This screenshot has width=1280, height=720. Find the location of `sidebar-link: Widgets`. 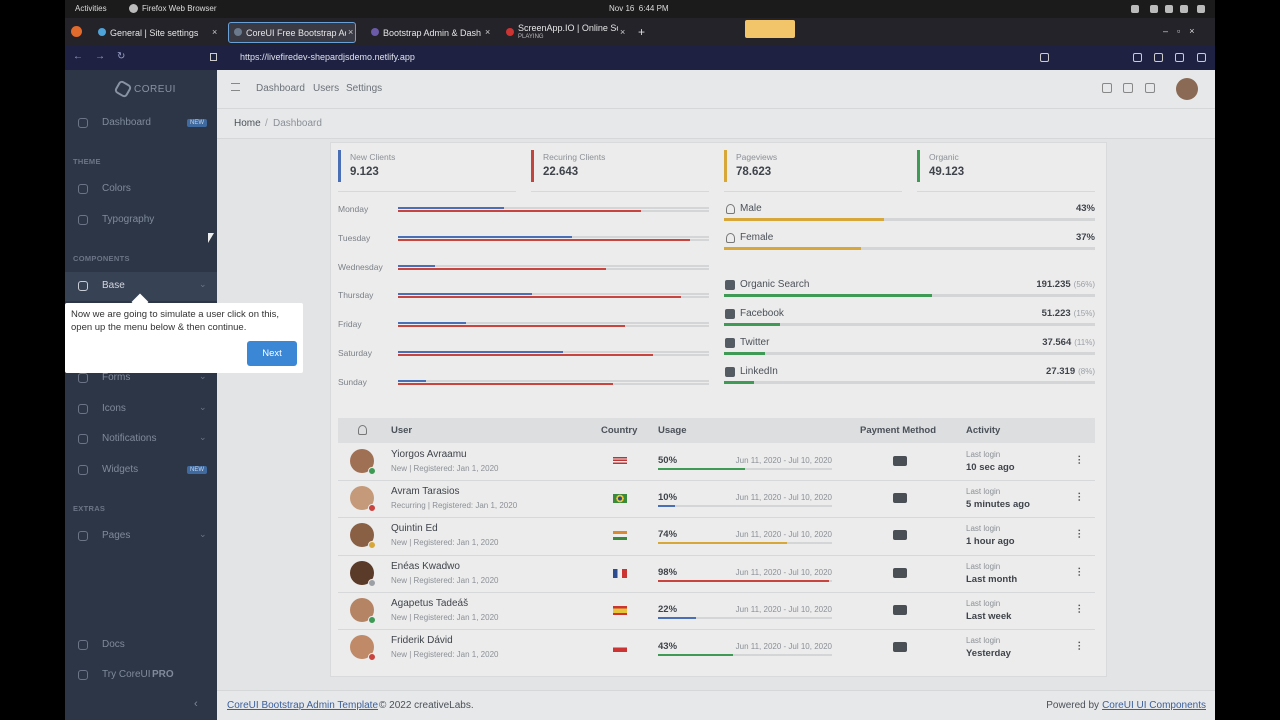

sidebar-link: Widgets is located at coordinates (120, 469).